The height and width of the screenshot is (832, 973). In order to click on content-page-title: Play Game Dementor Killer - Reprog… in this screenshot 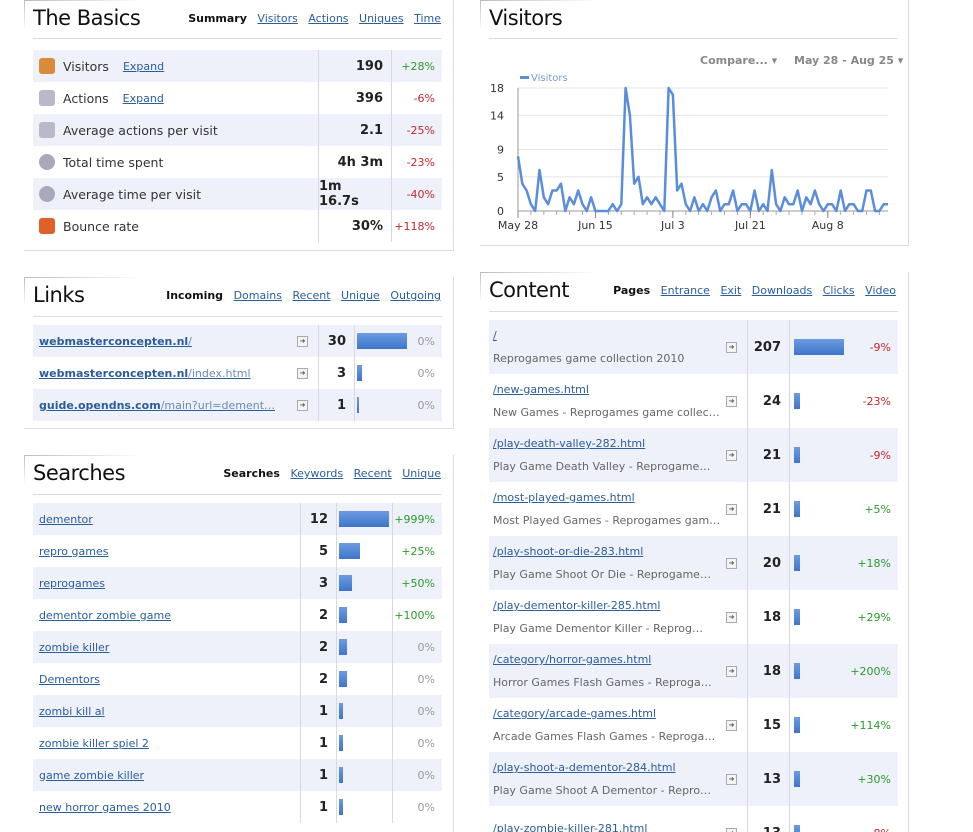, I will do `click(598, 628)`.